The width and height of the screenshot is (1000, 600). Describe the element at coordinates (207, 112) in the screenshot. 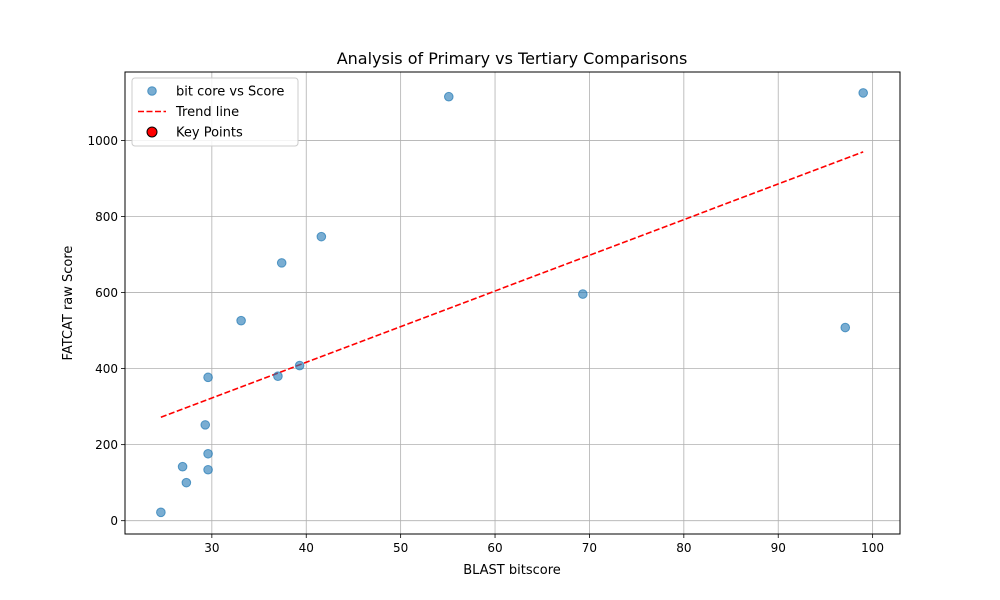

I see `legend-label: Trend line` at that location.